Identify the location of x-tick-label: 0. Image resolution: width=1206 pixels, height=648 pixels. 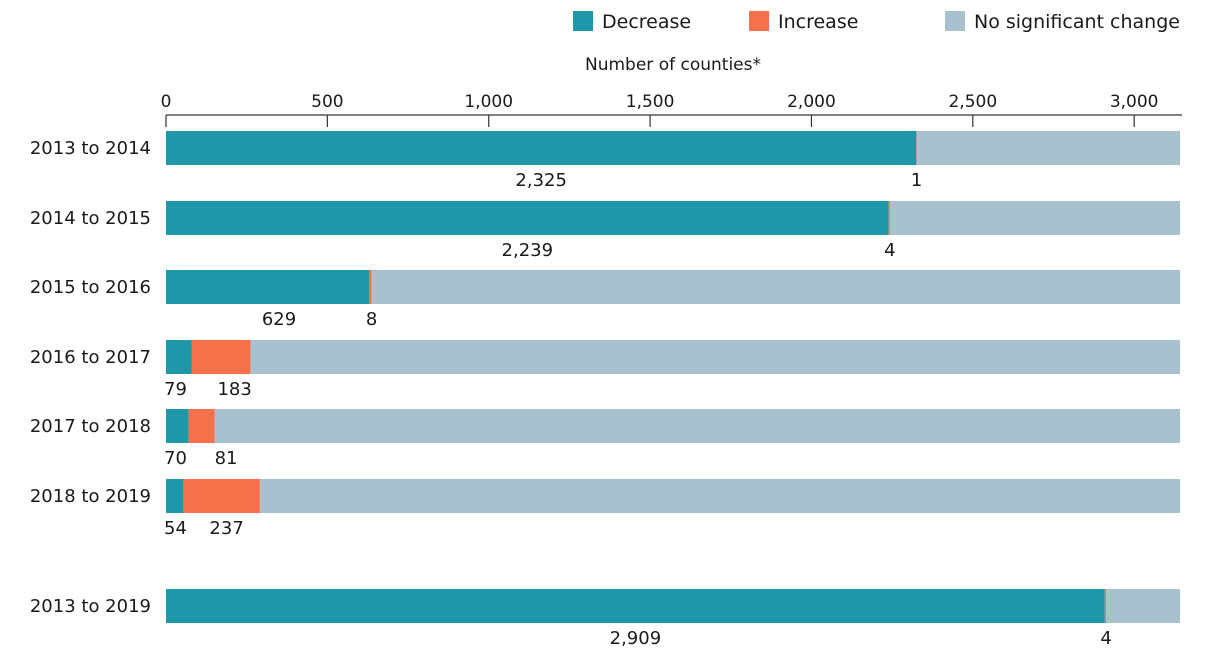
(166, 102).